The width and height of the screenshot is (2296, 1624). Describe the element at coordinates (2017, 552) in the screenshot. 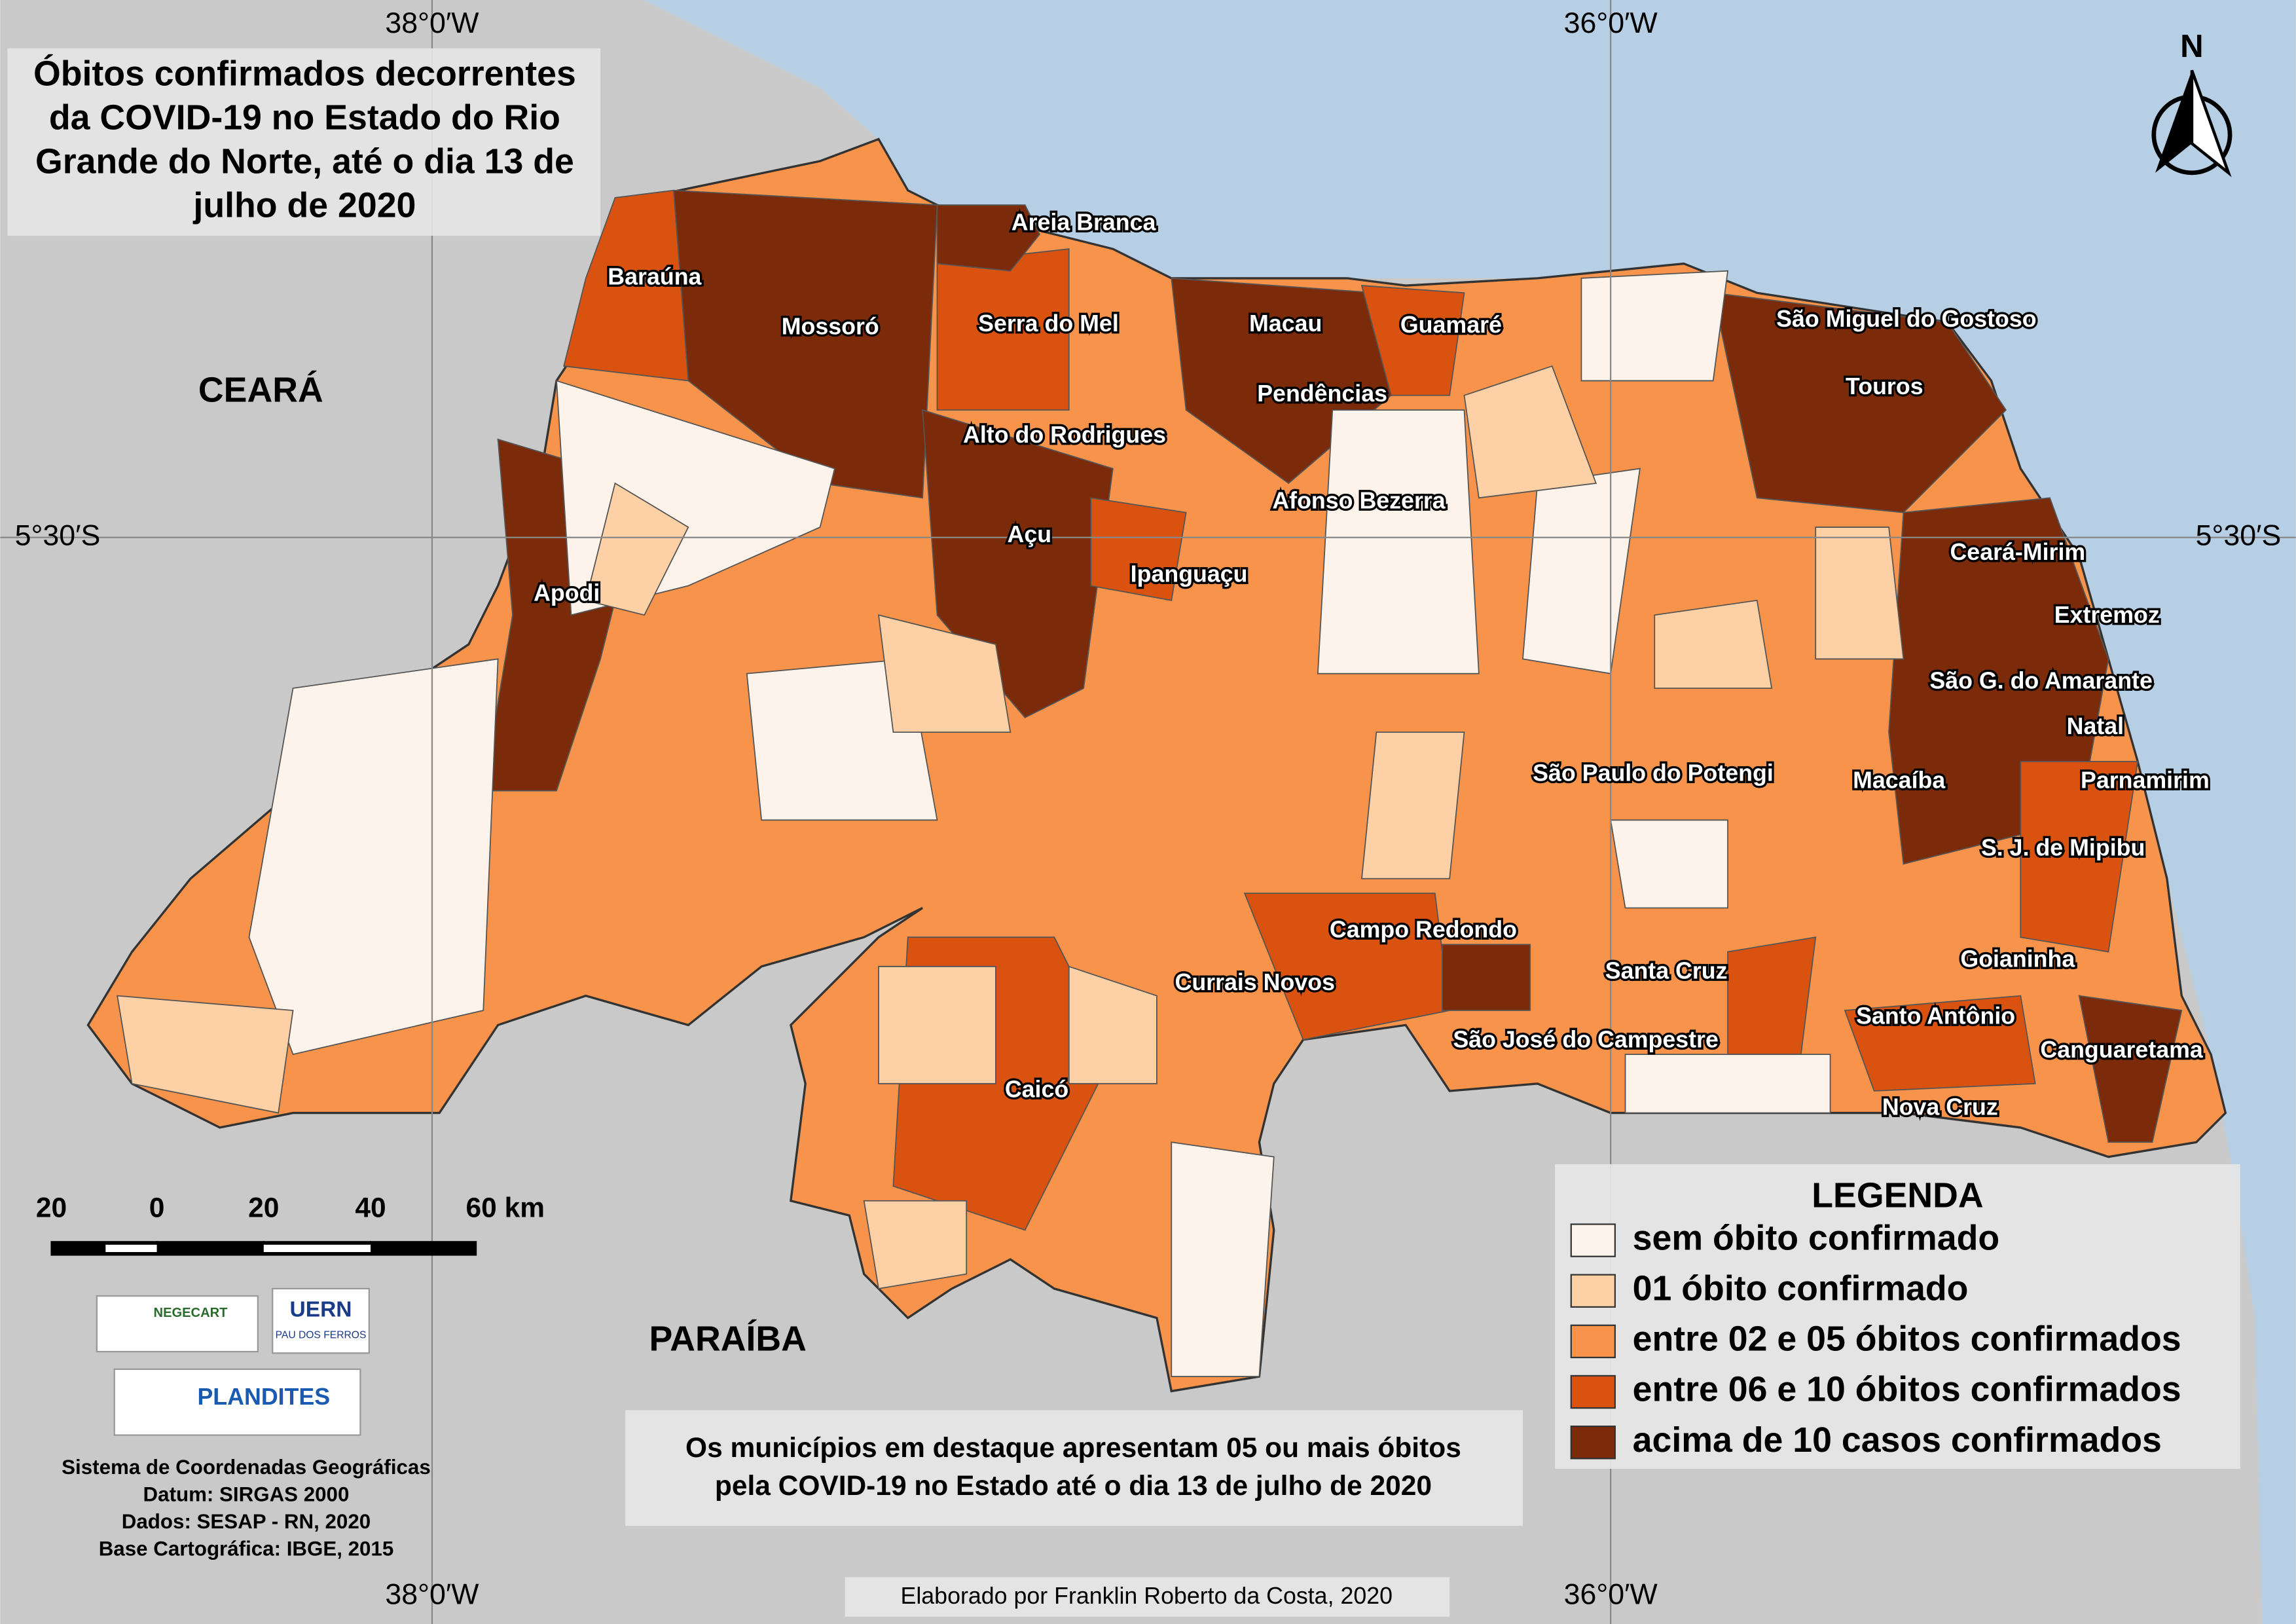

I see `municipality-label: Ceará-Mirim` at that location.